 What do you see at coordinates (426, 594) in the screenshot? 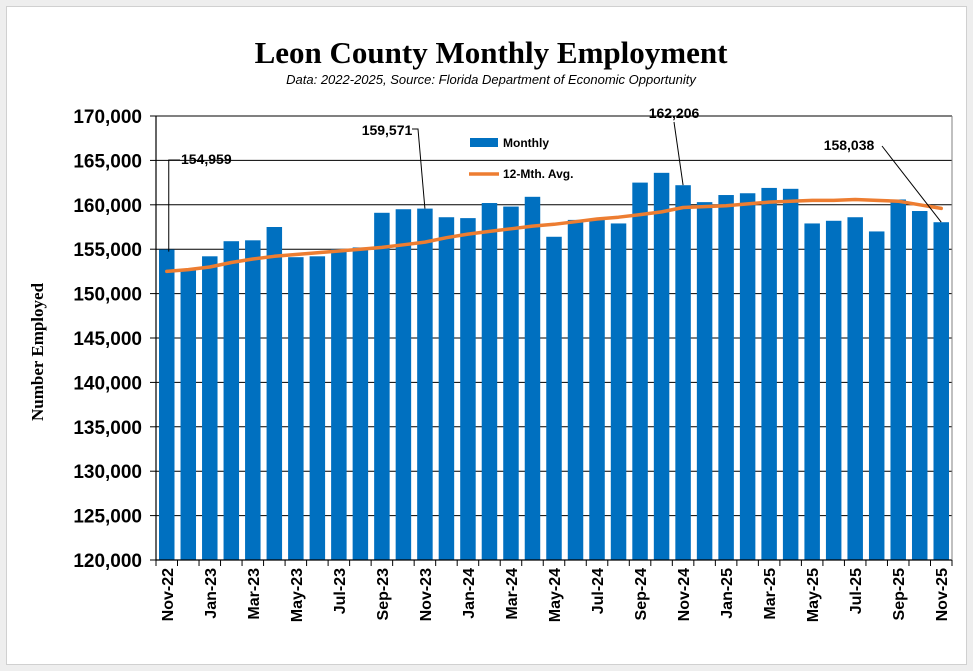
I see `x-tick-label: Nov-23` at bounding box center [426, 594].